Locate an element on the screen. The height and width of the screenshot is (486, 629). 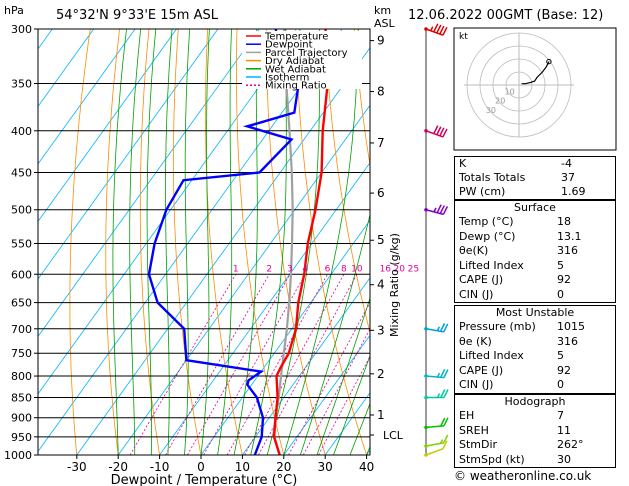
location-title: 54°32'N 9°33'E 15m ASL is located at coordinates (137, 15).